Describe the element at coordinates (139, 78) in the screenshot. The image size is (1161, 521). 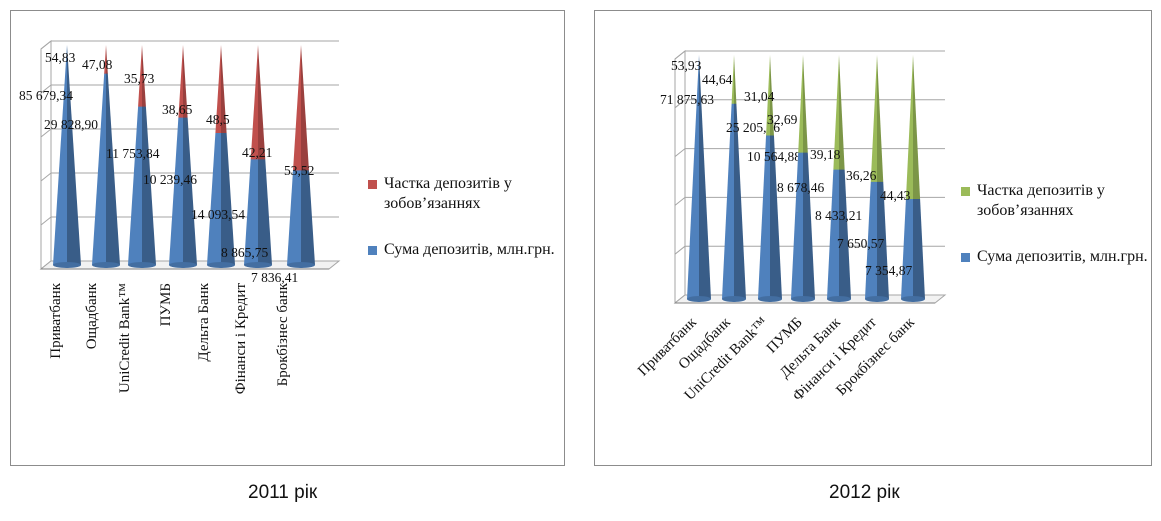
I see `data-label-share: 35,73` at that location.